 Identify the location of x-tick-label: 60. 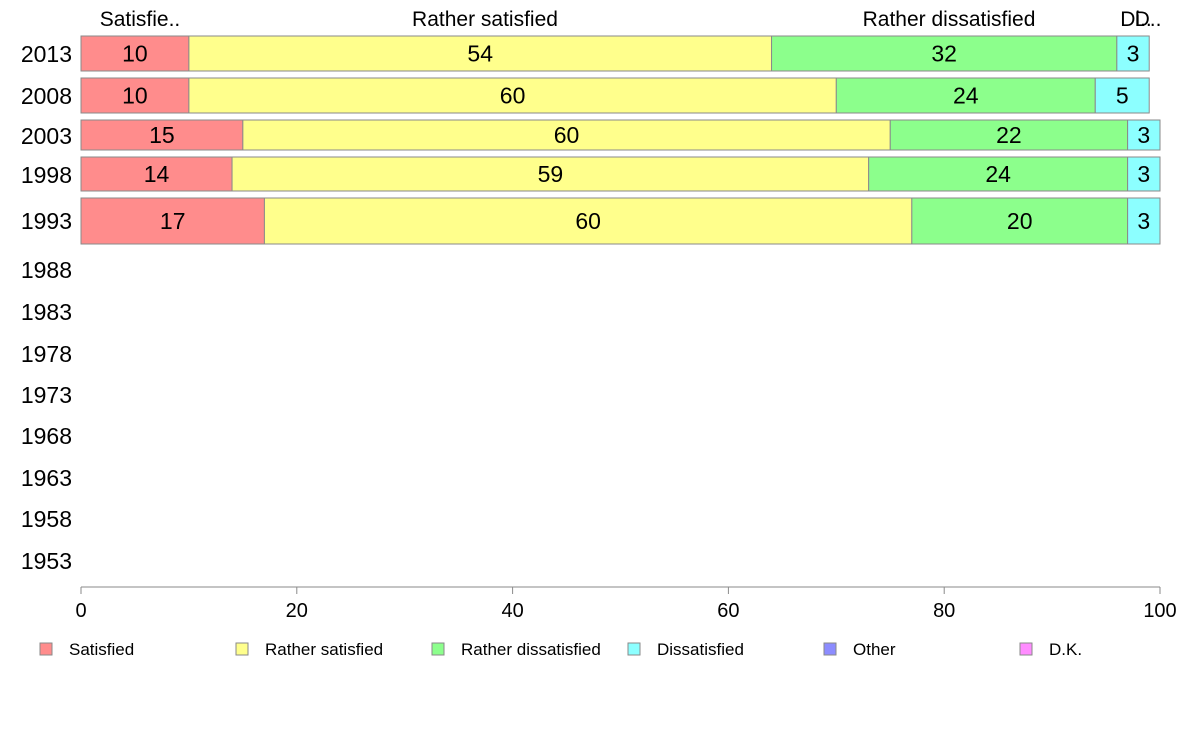
(728, 611).